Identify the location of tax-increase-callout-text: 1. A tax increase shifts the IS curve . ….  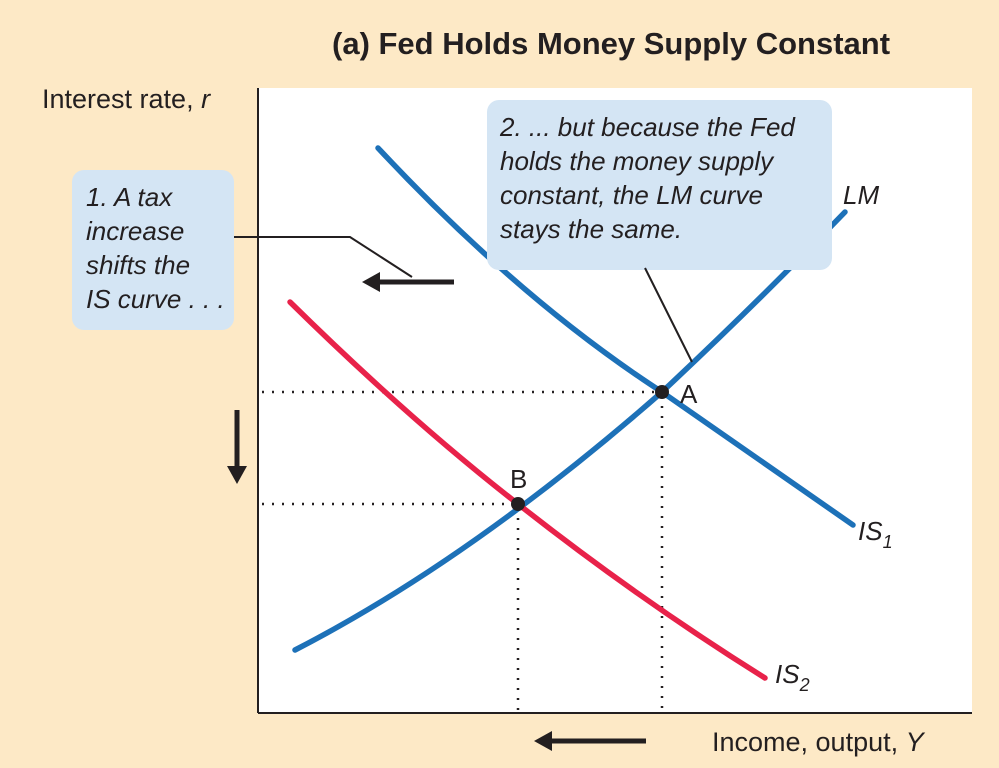
(155, 248).